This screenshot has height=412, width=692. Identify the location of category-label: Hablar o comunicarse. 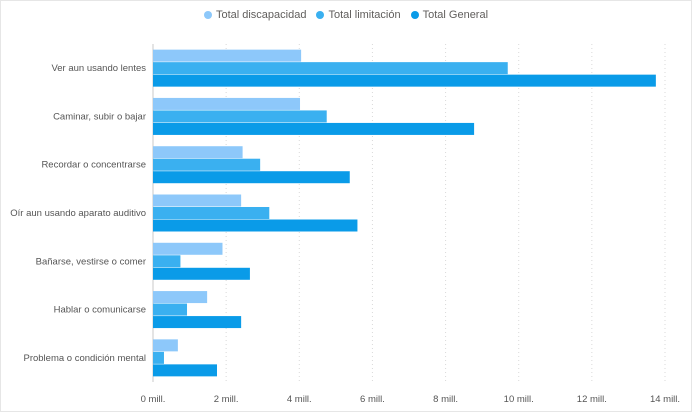
(100, 310).